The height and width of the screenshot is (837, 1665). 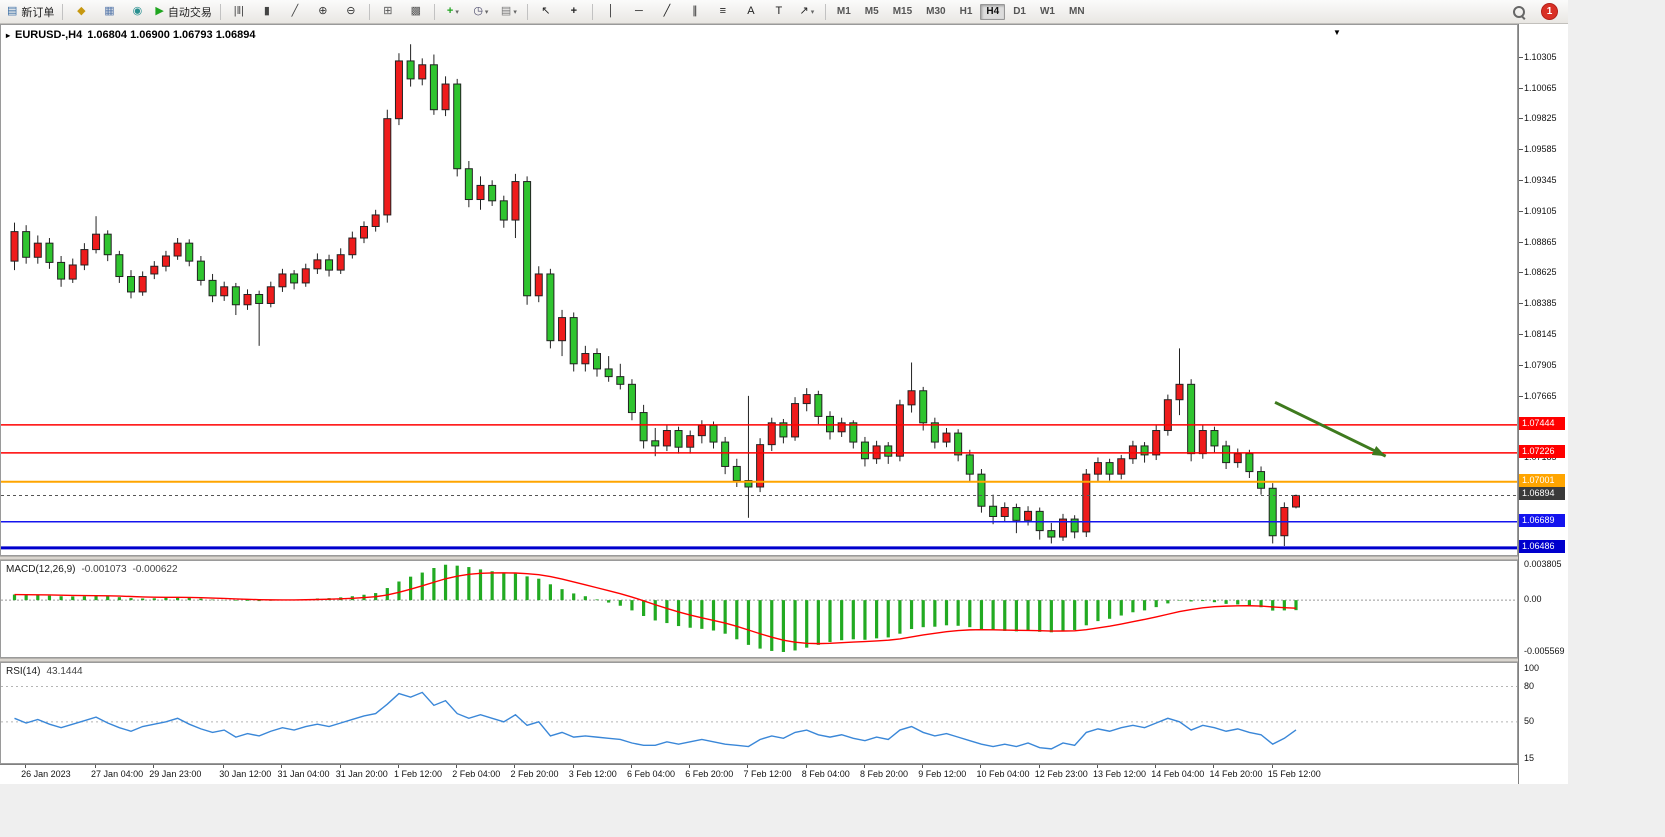 What do you see at coordinates (993, 11) in the screenshot?
I see `timeframe-H4-button: H4` at bounding box center [993, 11].